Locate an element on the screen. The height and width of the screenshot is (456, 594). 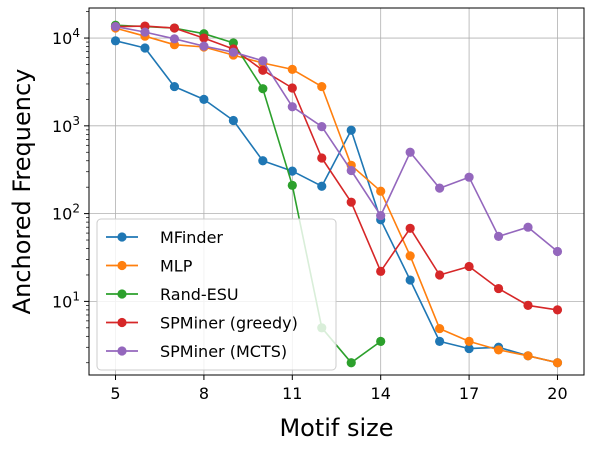
y-tick-label: 10⁴ is located at coordinates (66, 37).